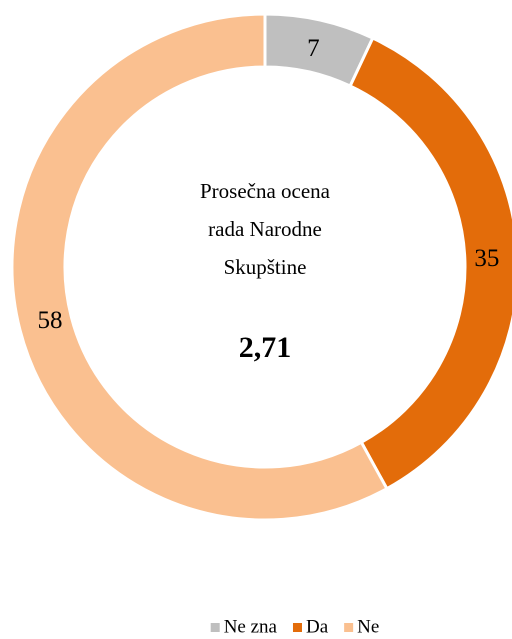 The height and width of the screenshot is (639, 512). I want to click on center-text: rada Narodne, so click(265, 229).